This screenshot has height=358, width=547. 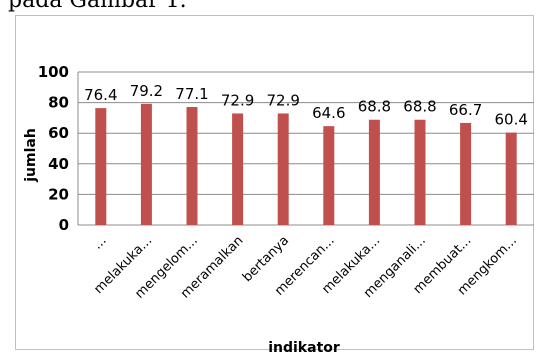 I want to click on data-label: 76.4, so click(x=100, y=95).